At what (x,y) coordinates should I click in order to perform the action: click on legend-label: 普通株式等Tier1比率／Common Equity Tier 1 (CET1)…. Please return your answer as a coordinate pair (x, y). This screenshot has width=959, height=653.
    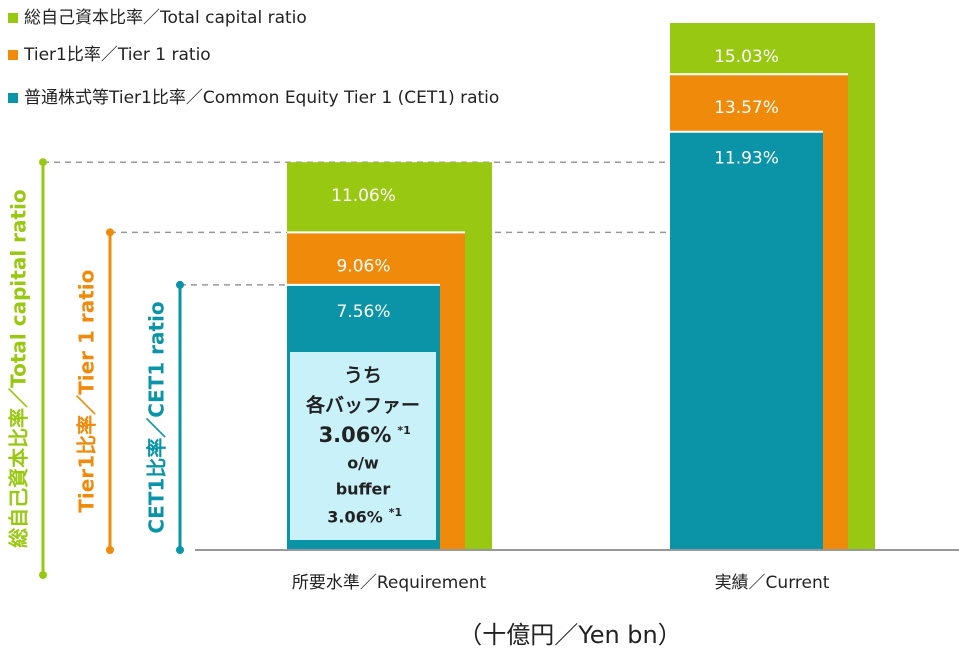
    Looking at the image, I should click on (261, 98).